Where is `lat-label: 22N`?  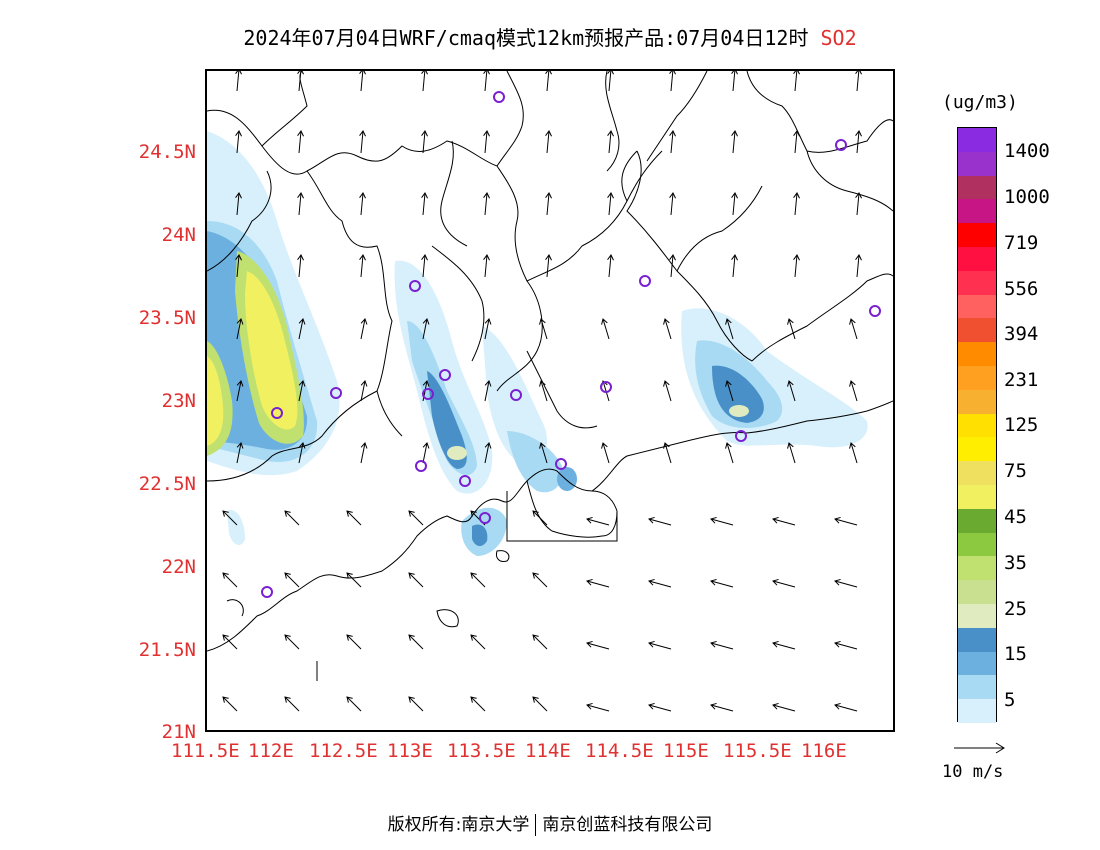
lat-label: 22N is located at coordinates (178, 567).